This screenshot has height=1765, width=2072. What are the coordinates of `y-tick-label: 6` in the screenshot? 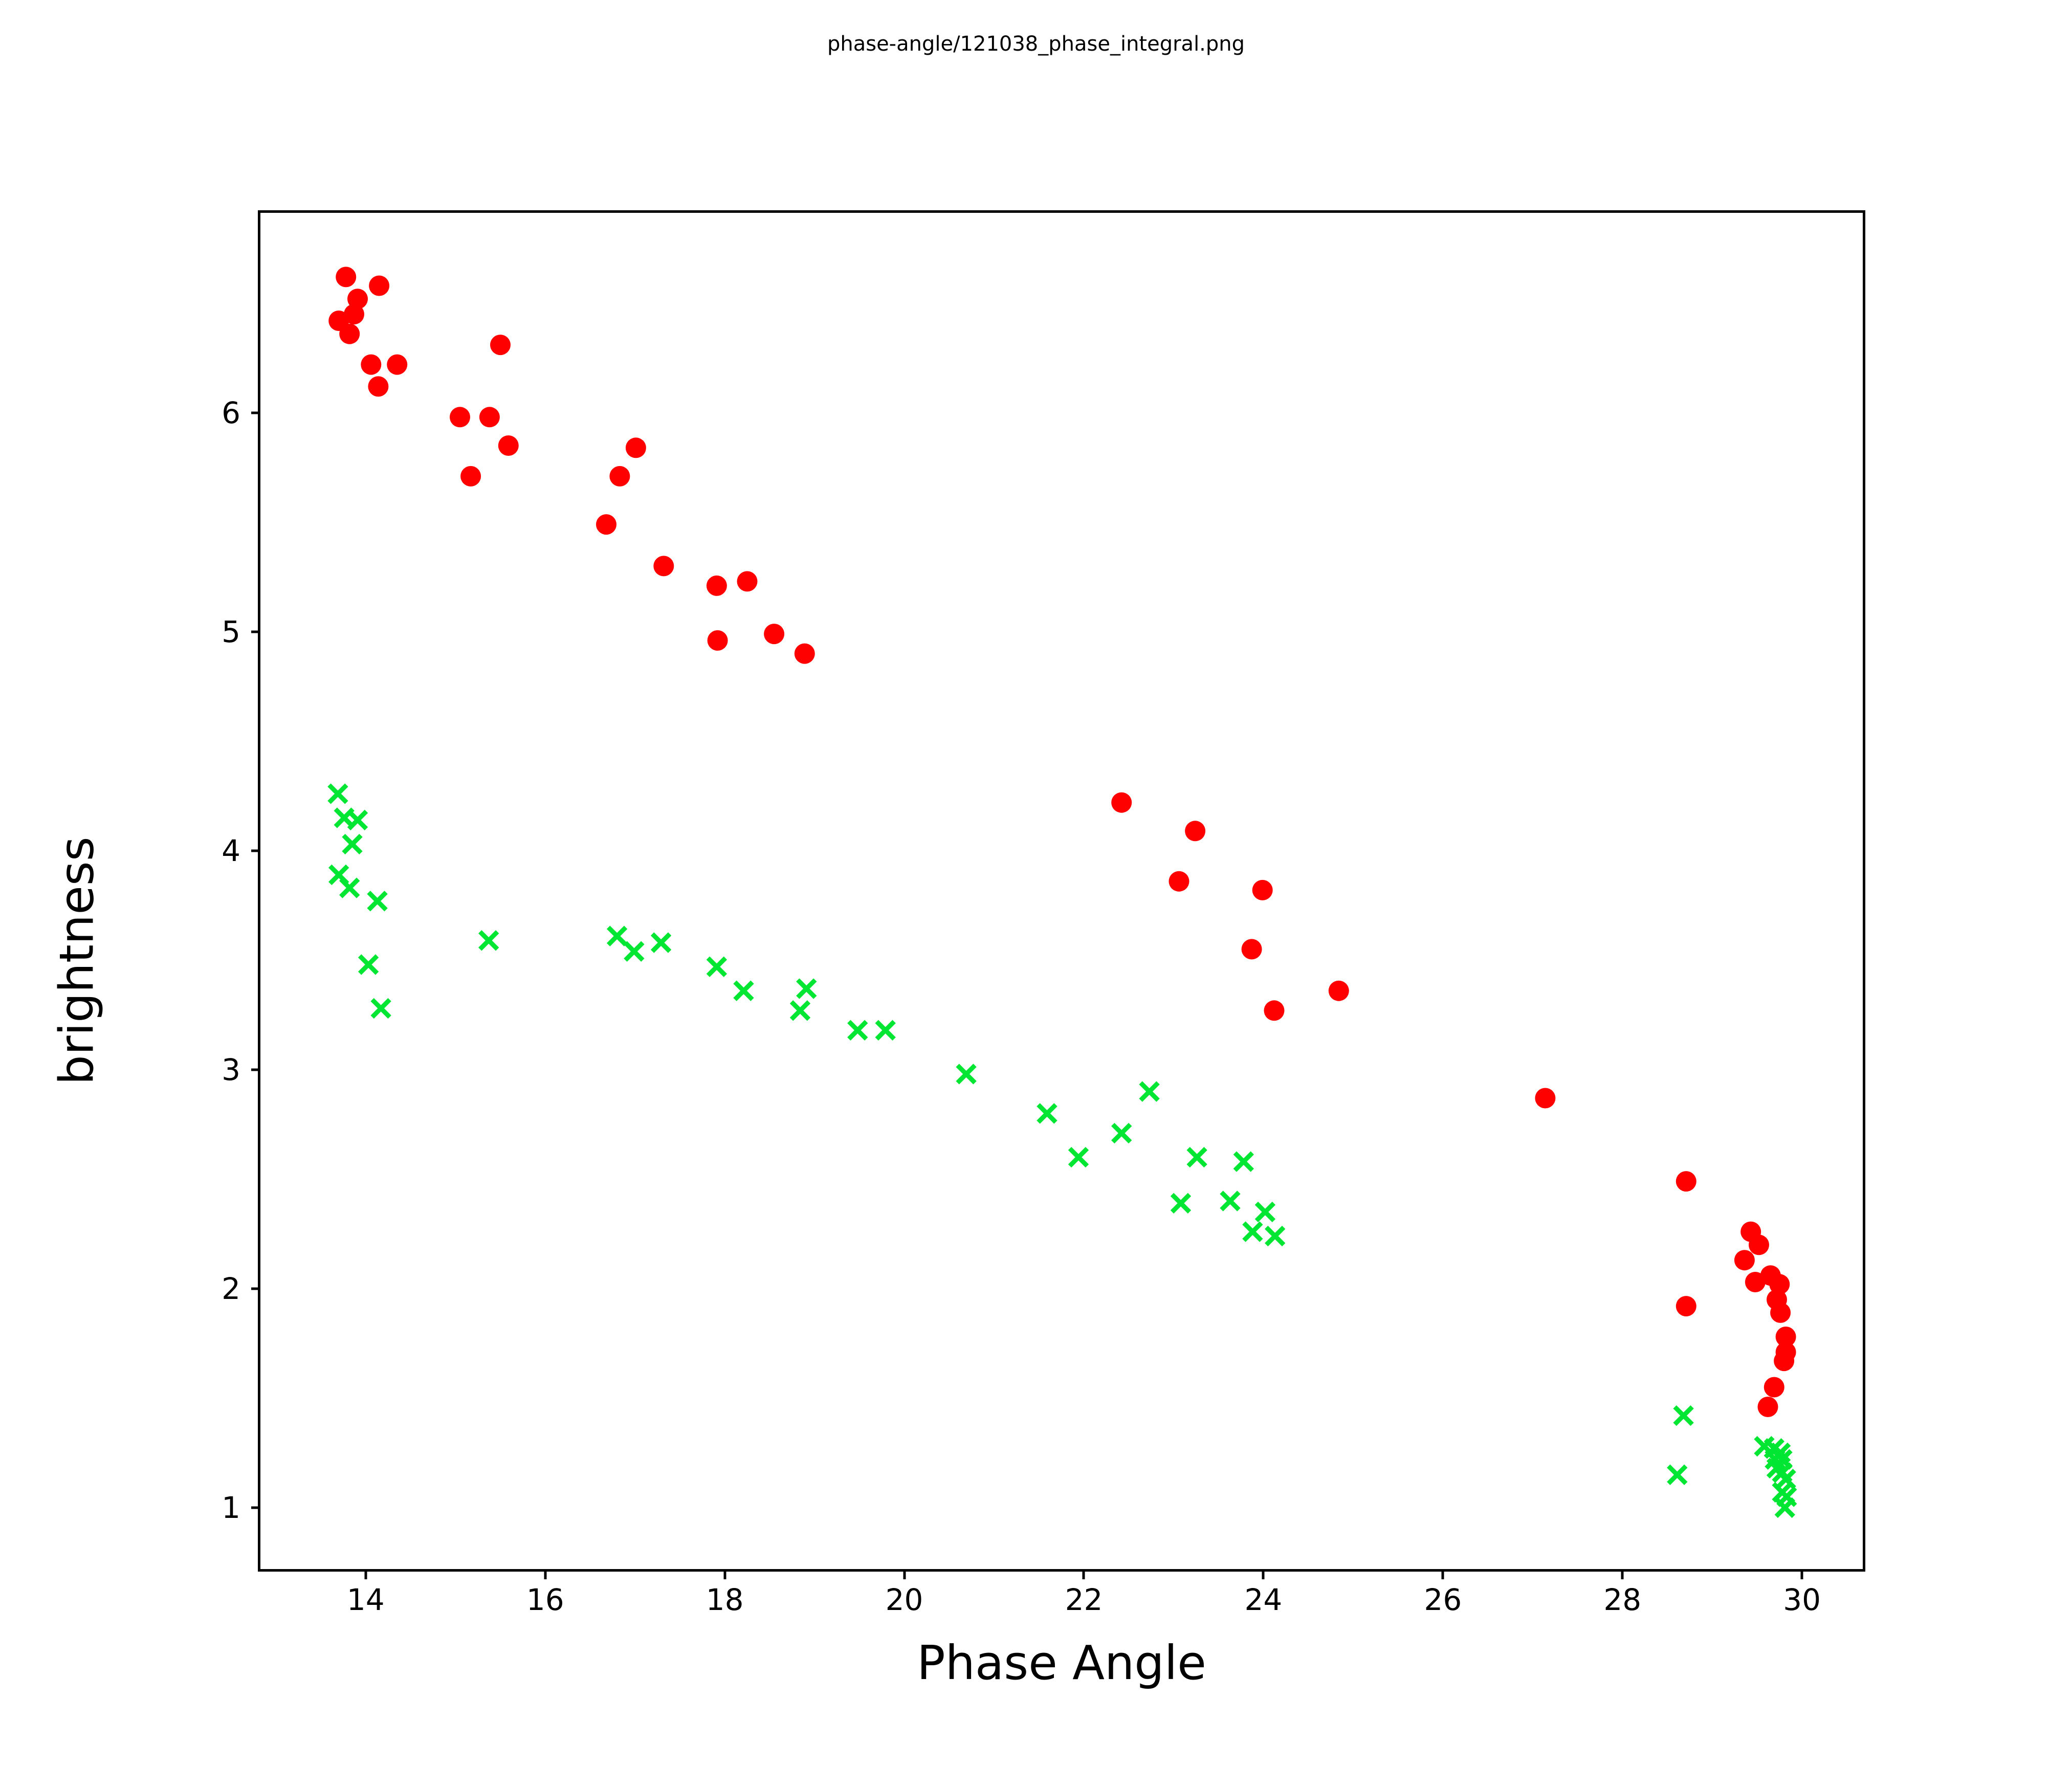 It's located at (231, 413).